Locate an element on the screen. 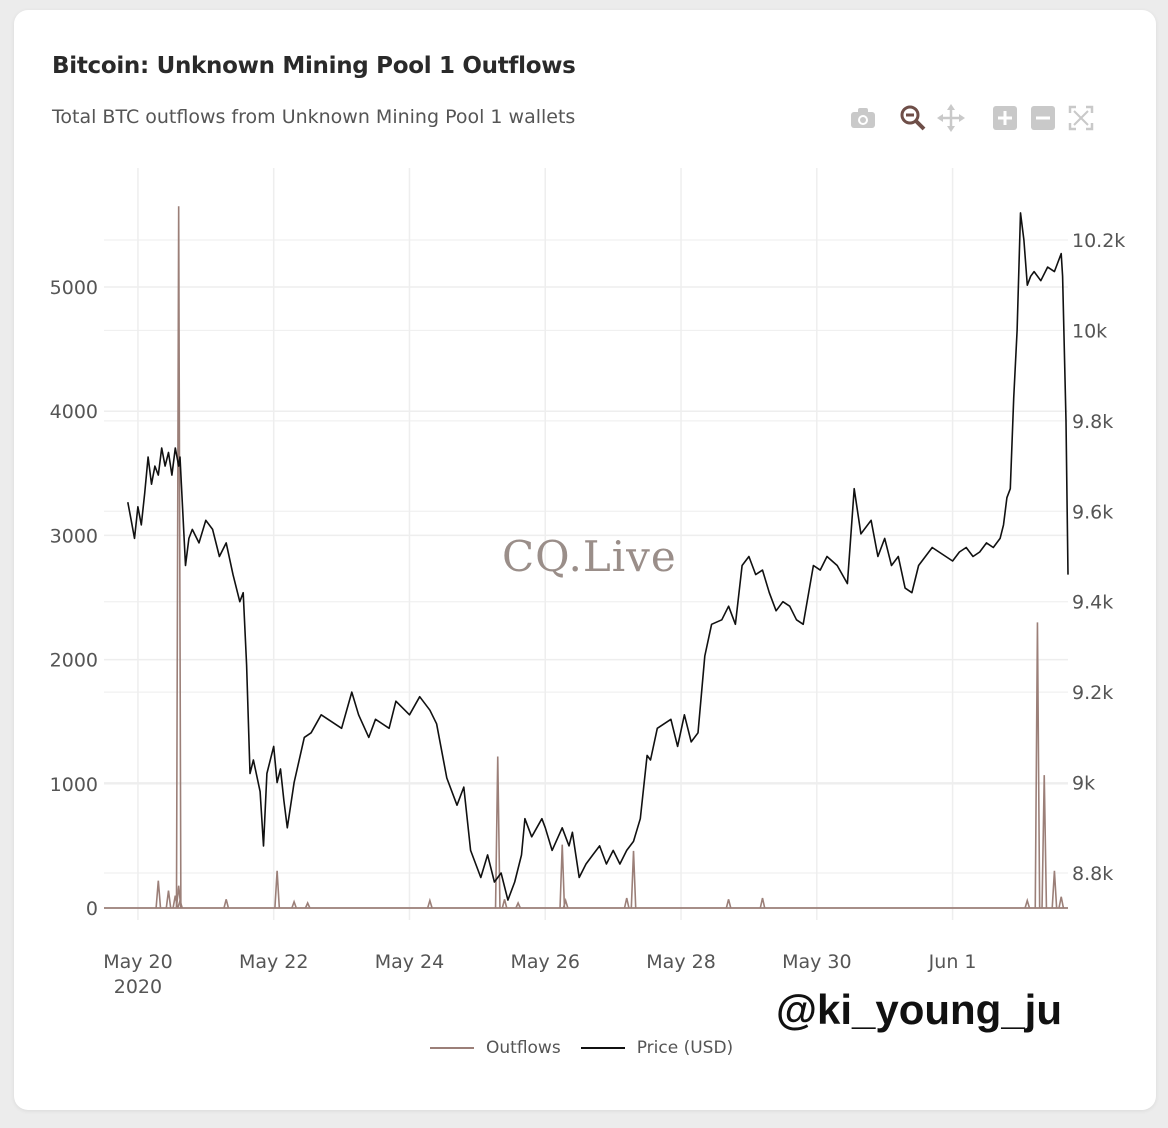 This screenshot has height=1128, width=1168. x-tick-label: May 30 is located at coordinates (817, 962).